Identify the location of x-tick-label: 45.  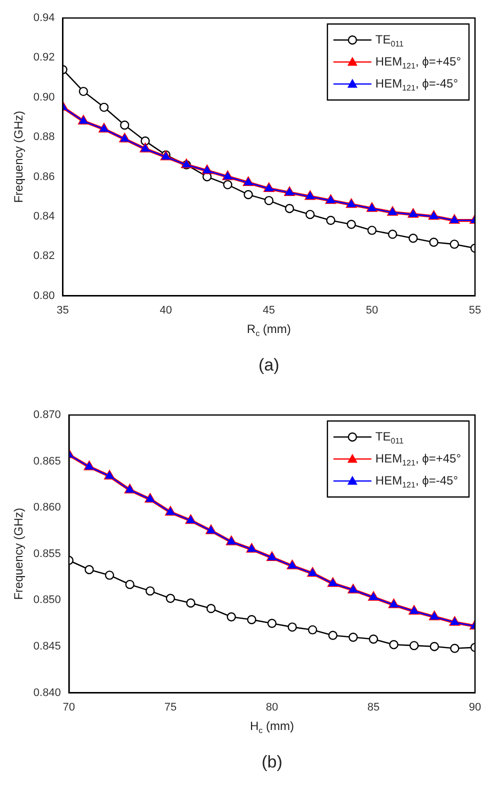
(269, 310).